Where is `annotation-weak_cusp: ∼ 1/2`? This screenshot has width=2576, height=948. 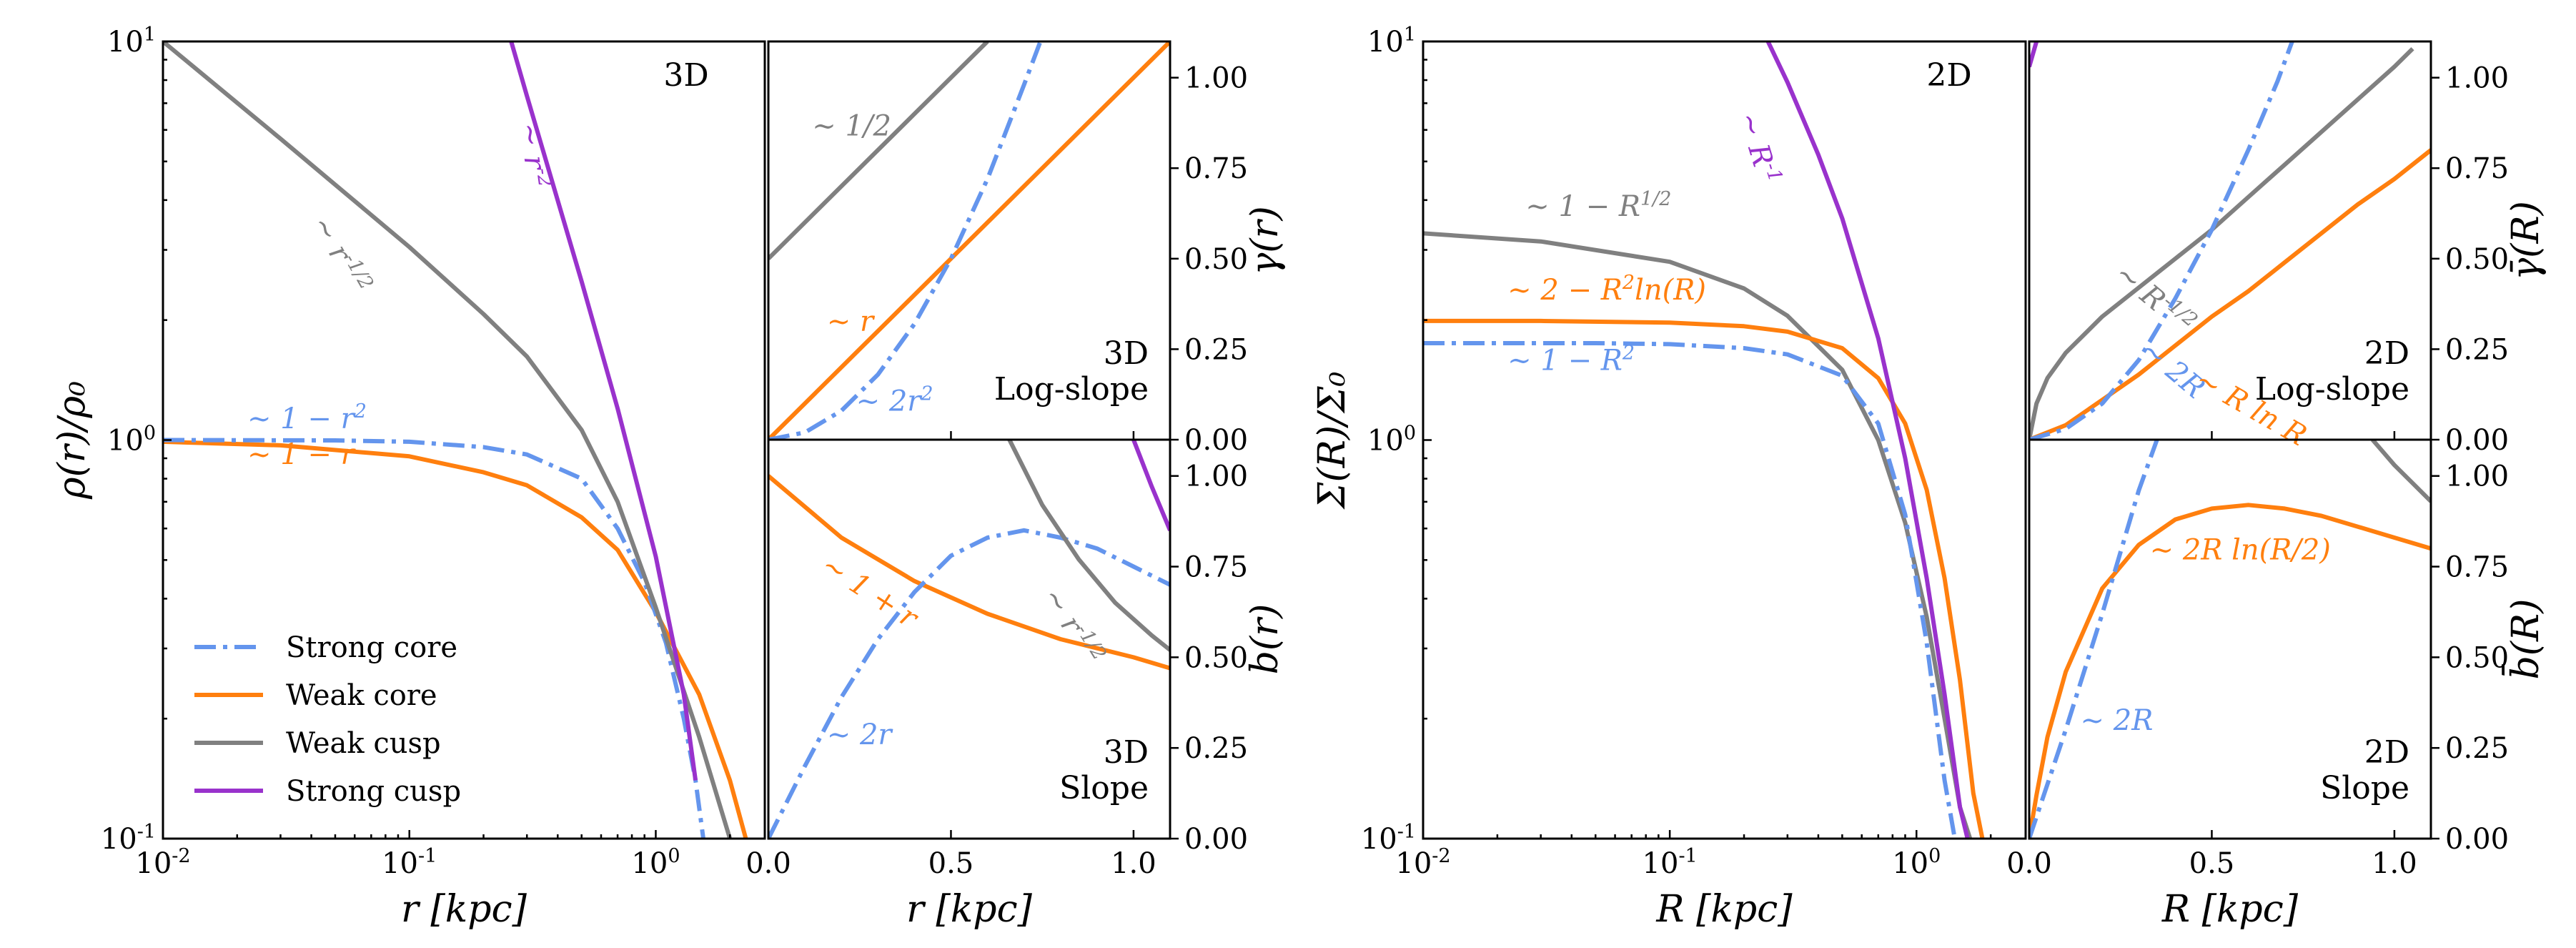 annotation-weak_cusp: ∼ 1/2 is located at coordinates (851, 126).